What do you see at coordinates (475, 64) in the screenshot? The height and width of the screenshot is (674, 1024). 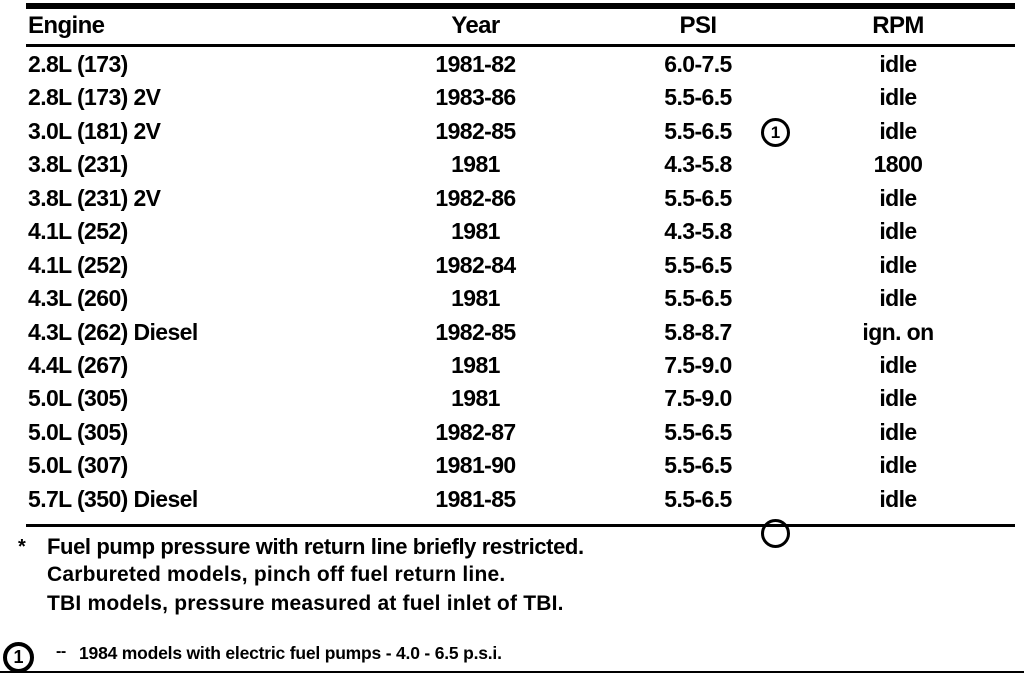 I see `cell-year: 1981-82` at bounding box center [475, 64].